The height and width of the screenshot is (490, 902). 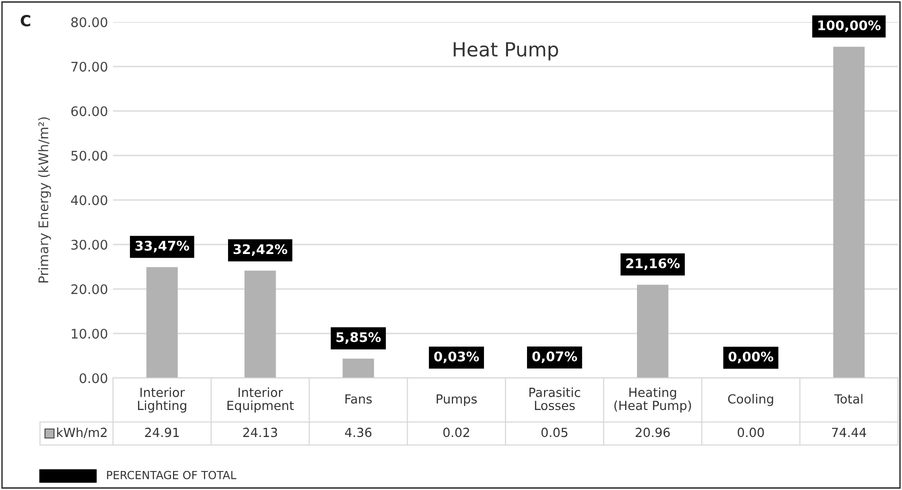 What do you see at coordinates (652, 400) in the screenshot?
I see `x-tick-label: Heating (Heat Pump)` at bounding box center [652, 400].